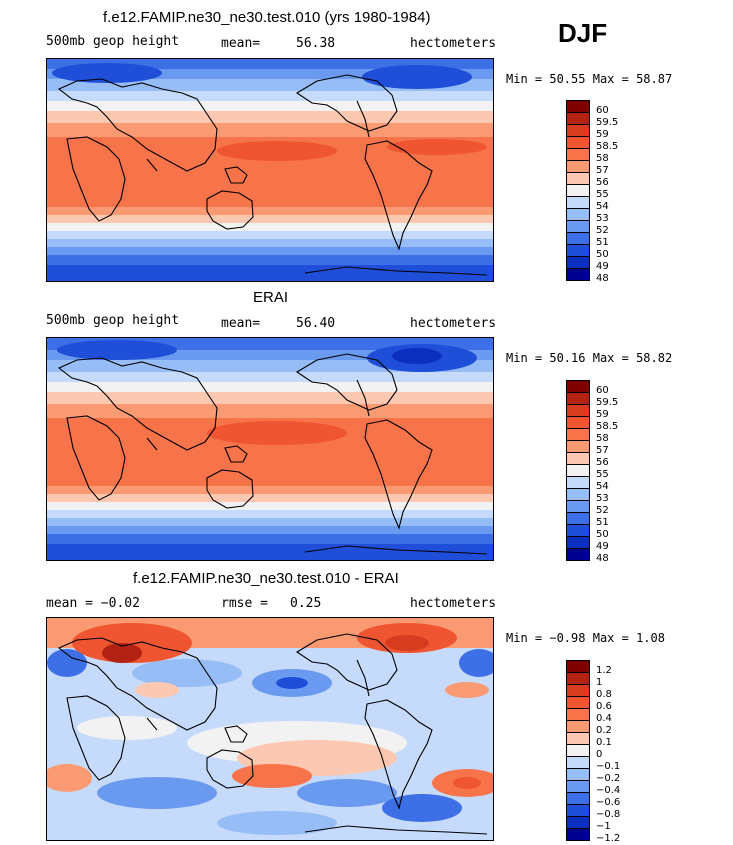  I want to click on colorbar-tick: −0.8, so click(608, 814).